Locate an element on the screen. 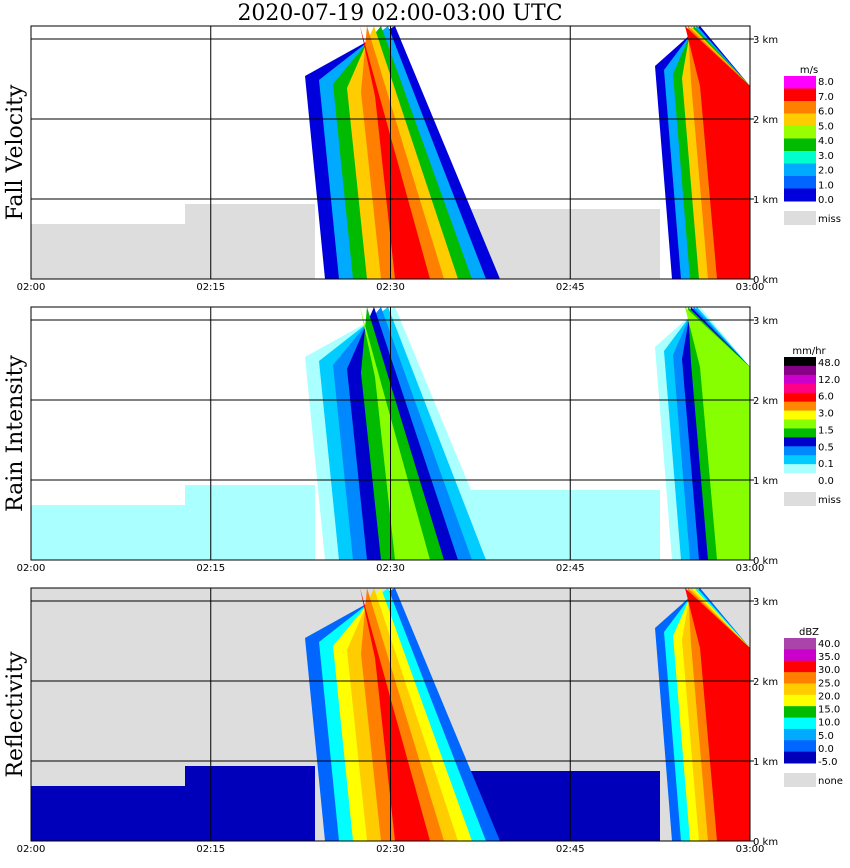 This screenshot has width=850, height=868. colorbar-label: none is located at coordinates (830, 781).